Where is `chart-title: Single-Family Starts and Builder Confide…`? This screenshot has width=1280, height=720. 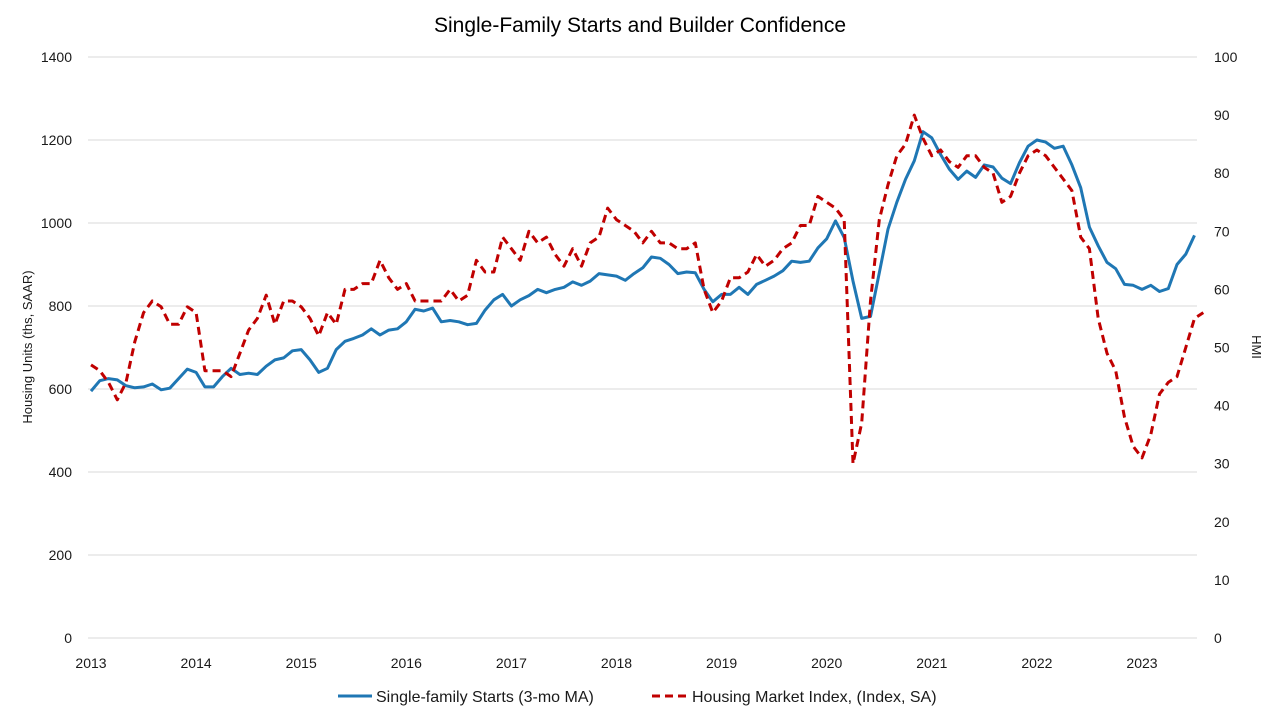
chart-title: Single-Family Starts and Builder Confide… is located at coordinates (640, 25).